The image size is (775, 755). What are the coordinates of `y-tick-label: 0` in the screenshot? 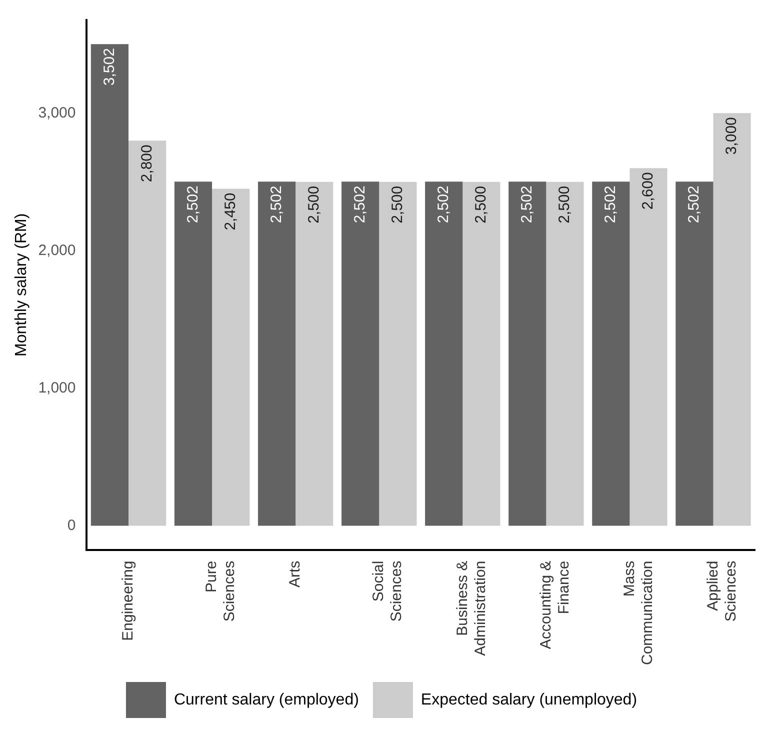 It's located at (71, 525).